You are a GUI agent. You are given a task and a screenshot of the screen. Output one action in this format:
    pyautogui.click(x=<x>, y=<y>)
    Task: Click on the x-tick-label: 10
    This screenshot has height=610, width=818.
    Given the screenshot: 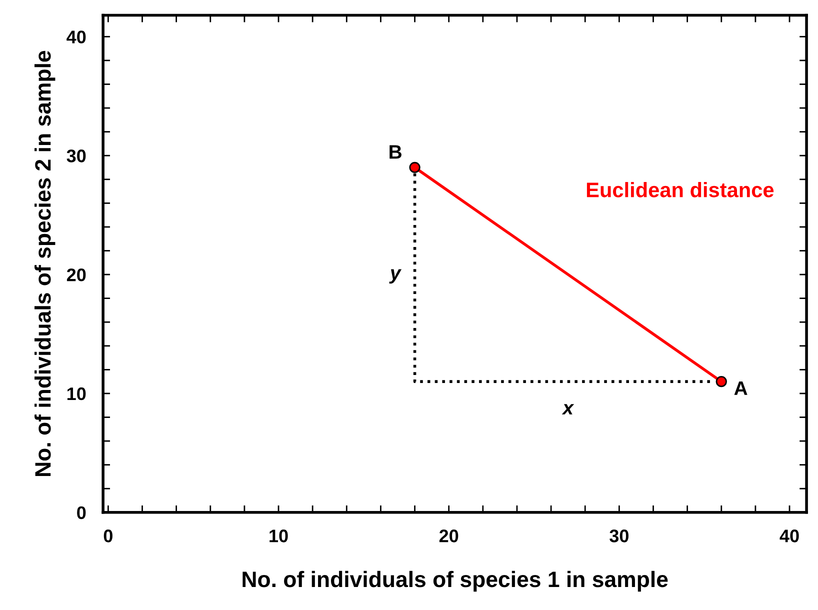 What is the action you would take?
    pyautogui.click(x=279, y=536)
    